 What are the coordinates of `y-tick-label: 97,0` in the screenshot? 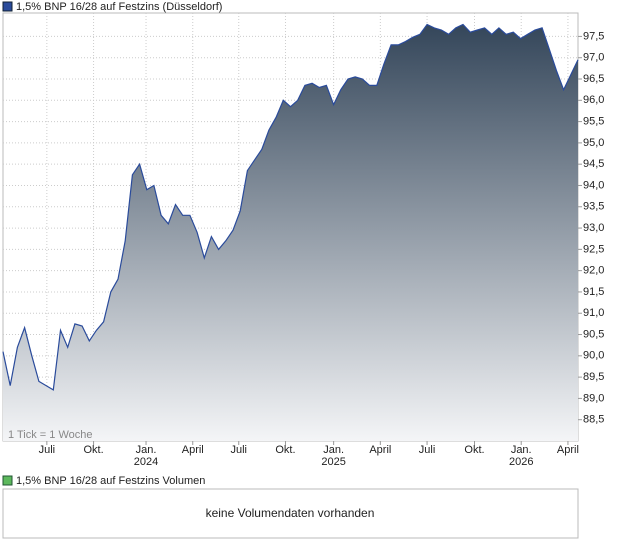 It's located at (593, 58).